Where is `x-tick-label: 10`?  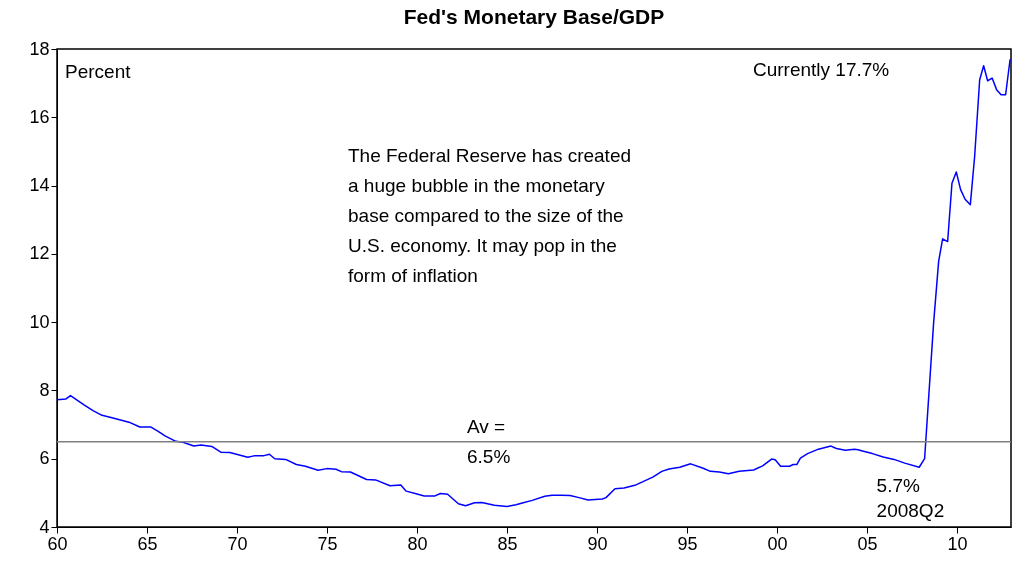 x-tick-label: 10 is located at coordinates (957, 543).